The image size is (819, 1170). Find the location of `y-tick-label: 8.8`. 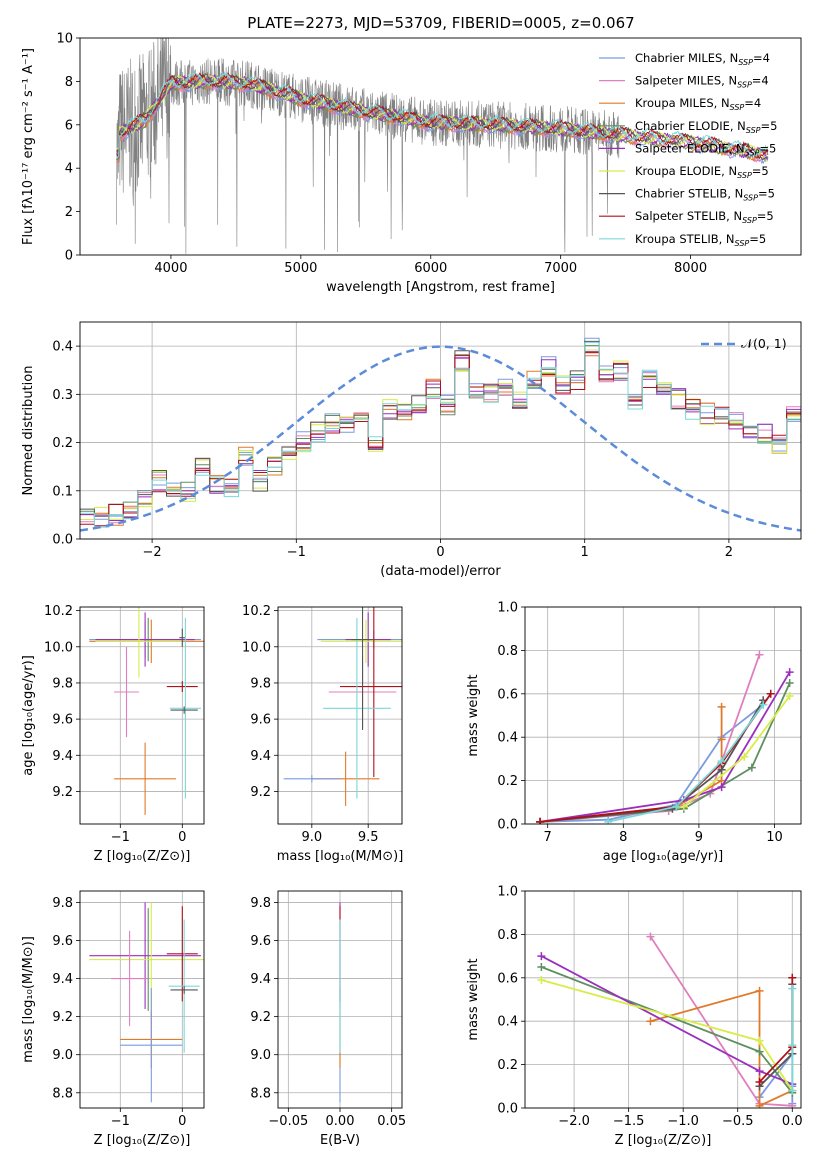

y-tick-label: 8.8 is located at coordinates (260, 1093).